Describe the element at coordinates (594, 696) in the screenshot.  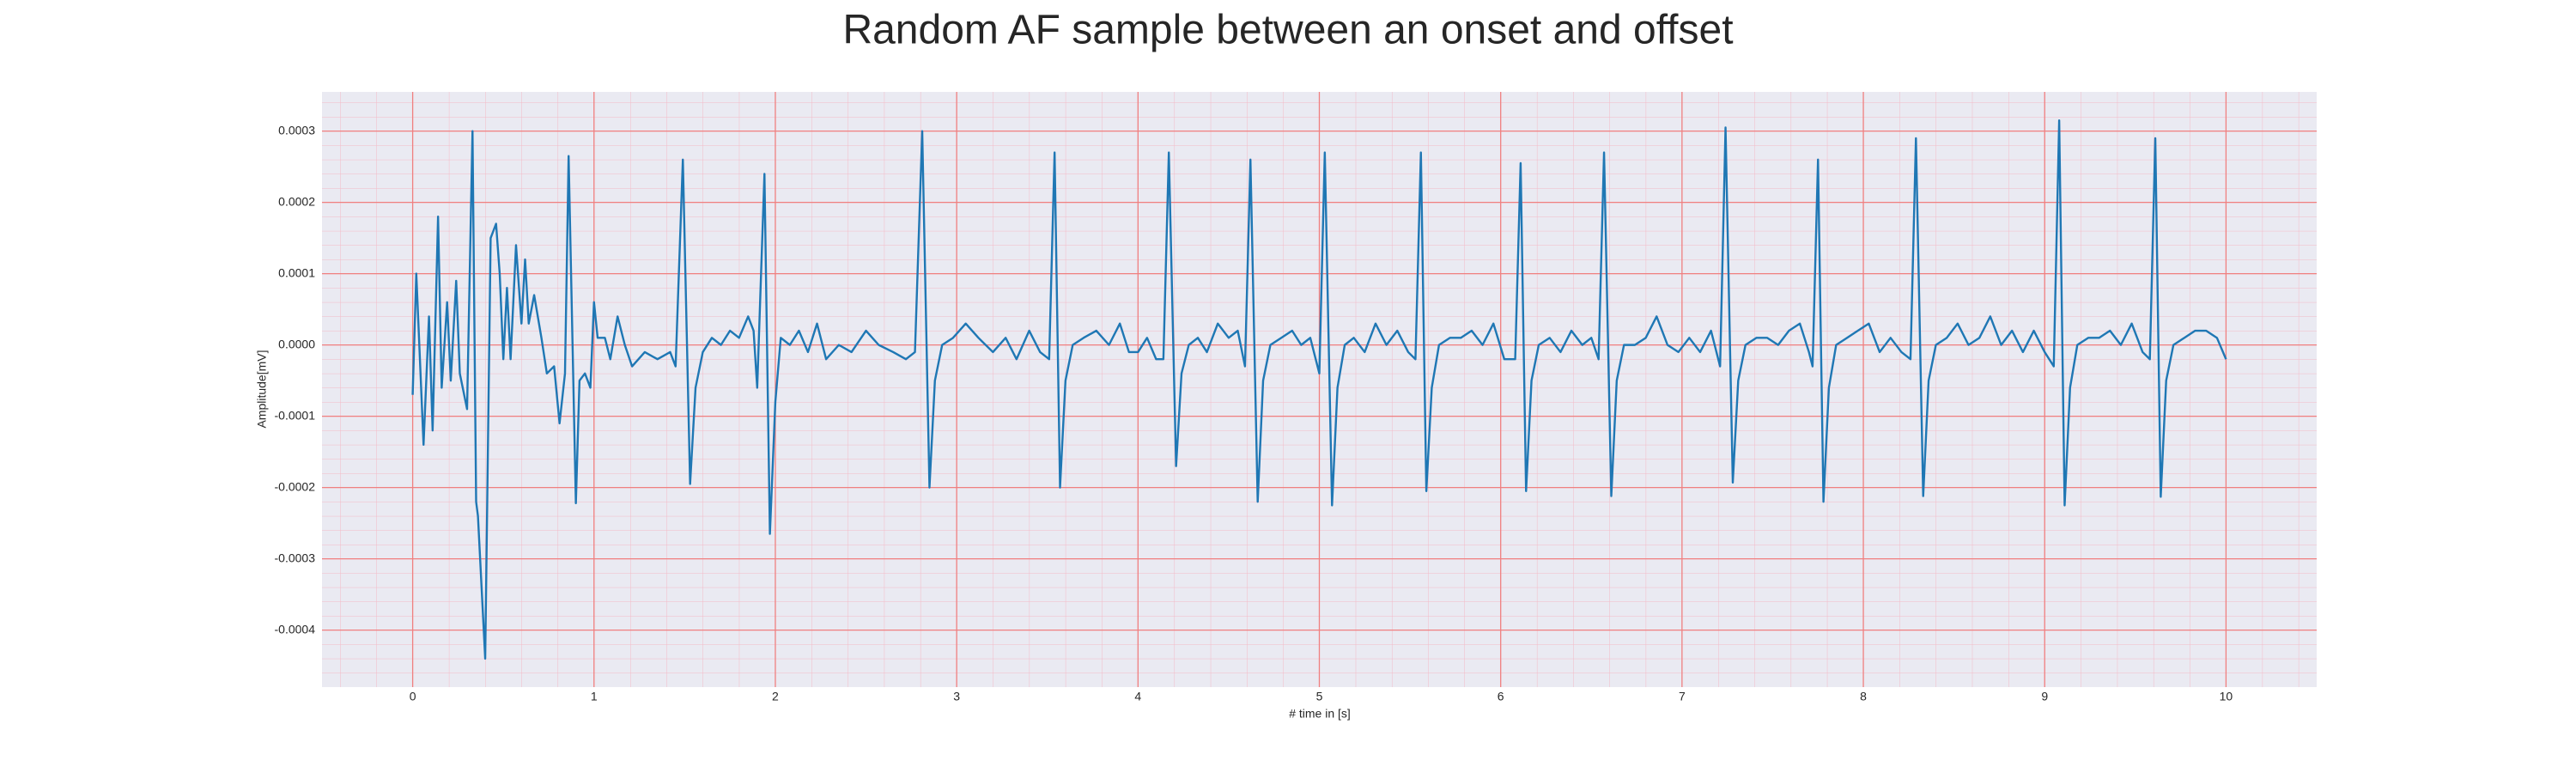
I see `x-tick-label: 1` at that location.